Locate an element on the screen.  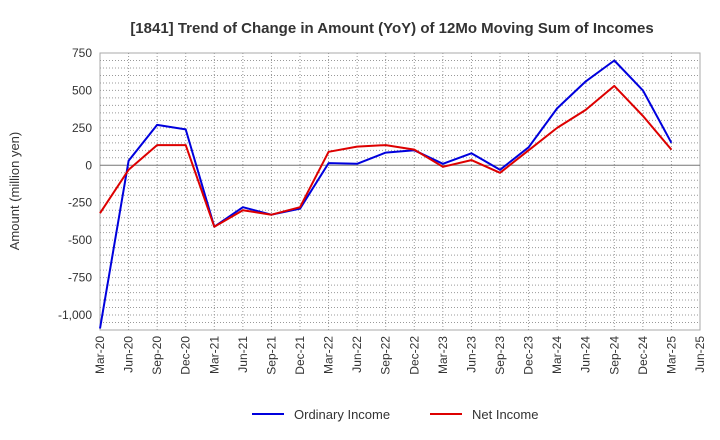
x-tick-label: Mar-24 is located at coordinates (557, 355).